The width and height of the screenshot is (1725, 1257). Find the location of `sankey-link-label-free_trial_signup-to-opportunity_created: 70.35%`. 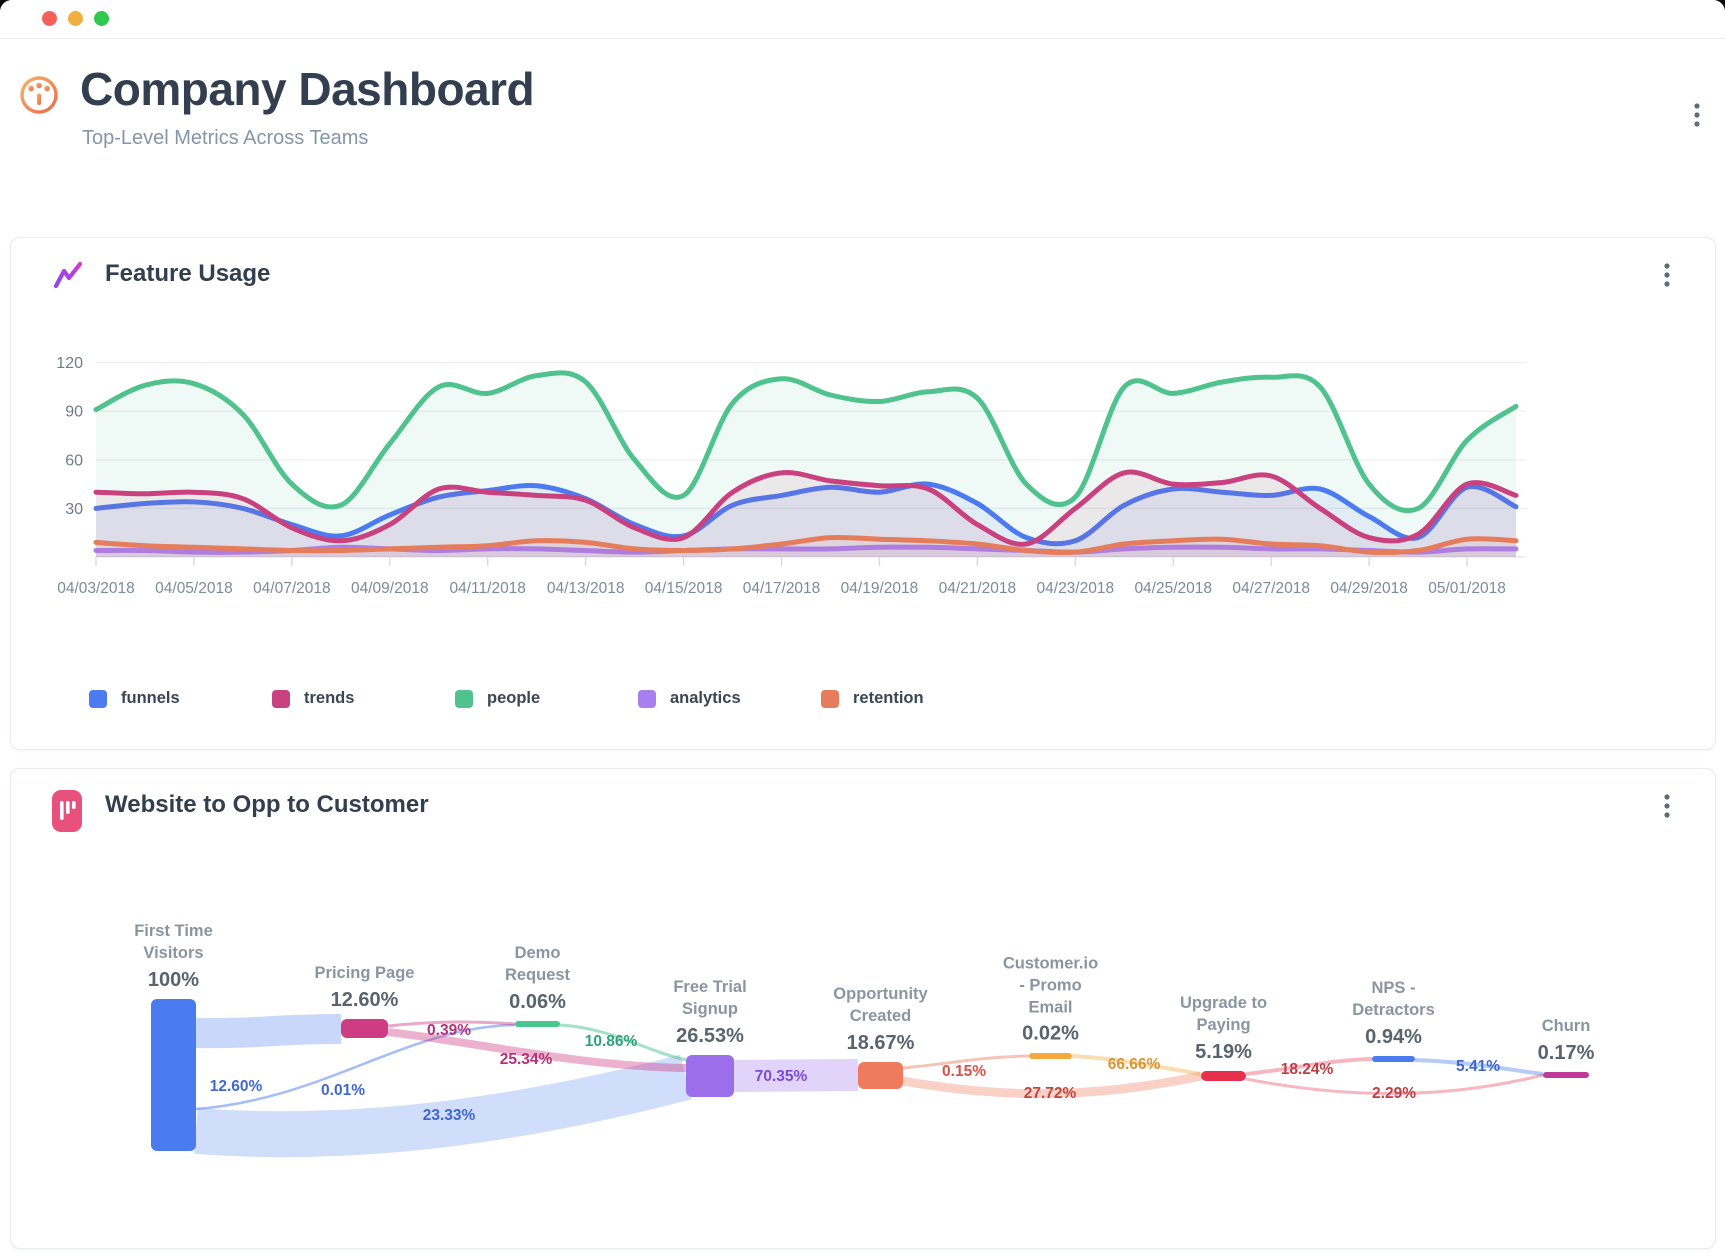

sankey-link-label-free_trial_signup-to-opportunity_created: 70.35% is located at coordinates (781, 1076).